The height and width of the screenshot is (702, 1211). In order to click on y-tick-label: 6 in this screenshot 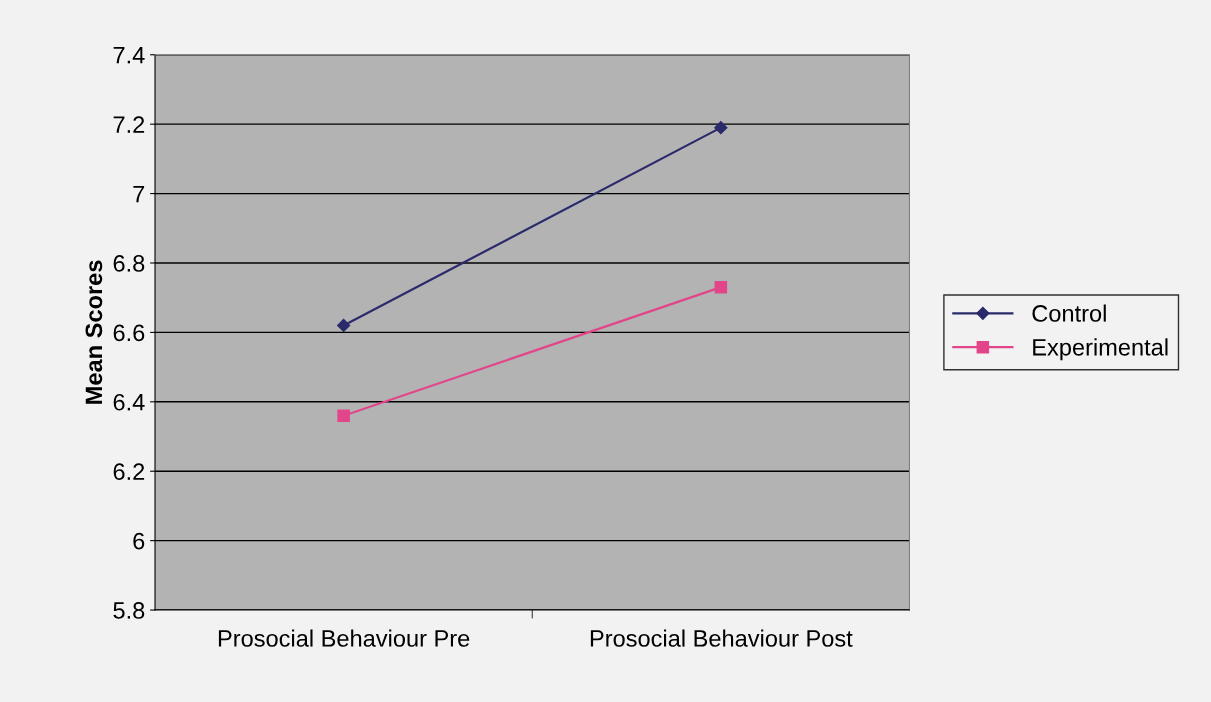, I will do `click(139, 541)`.